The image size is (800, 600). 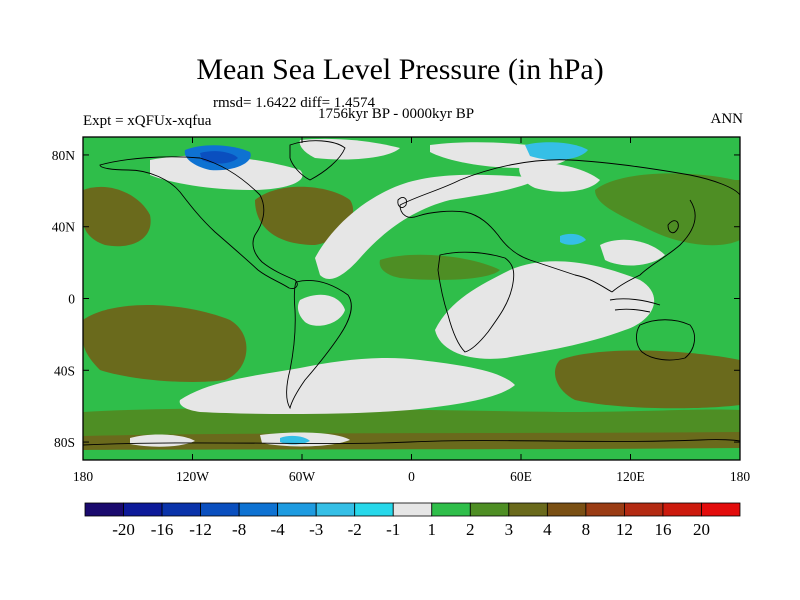 I want to click on neutral-siberia, so click(x=559, y=177).